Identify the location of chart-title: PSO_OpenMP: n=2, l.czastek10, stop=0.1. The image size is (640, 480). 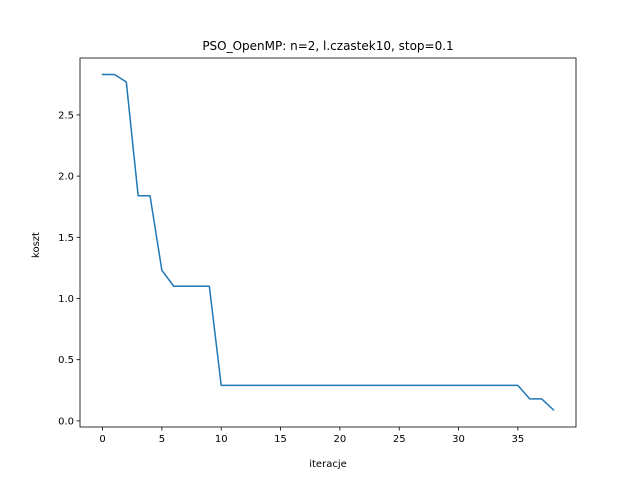
(327, 46).